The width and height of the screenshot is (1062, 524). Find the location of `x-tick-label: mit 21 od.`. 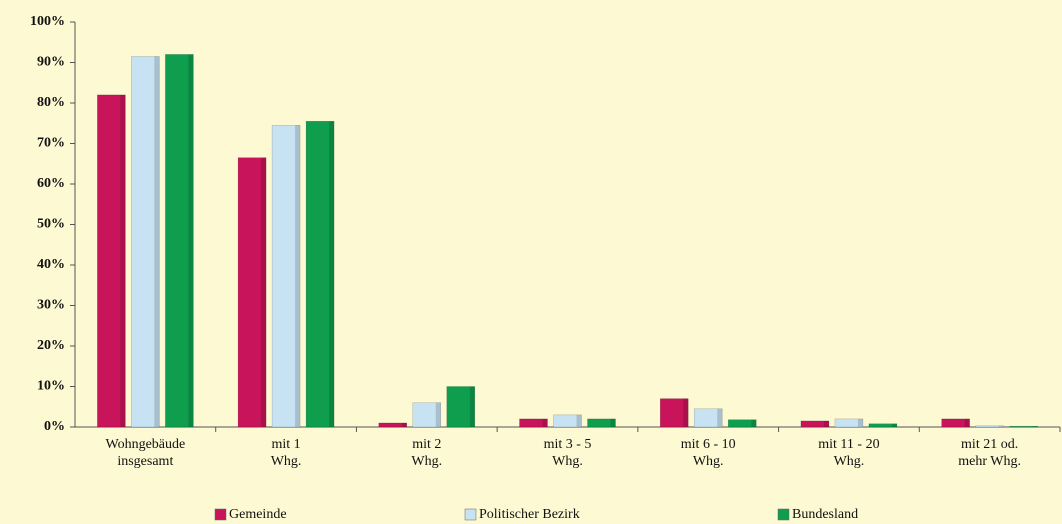

x-tick-label: mit 21 od. is located at coordinates (989, 444).